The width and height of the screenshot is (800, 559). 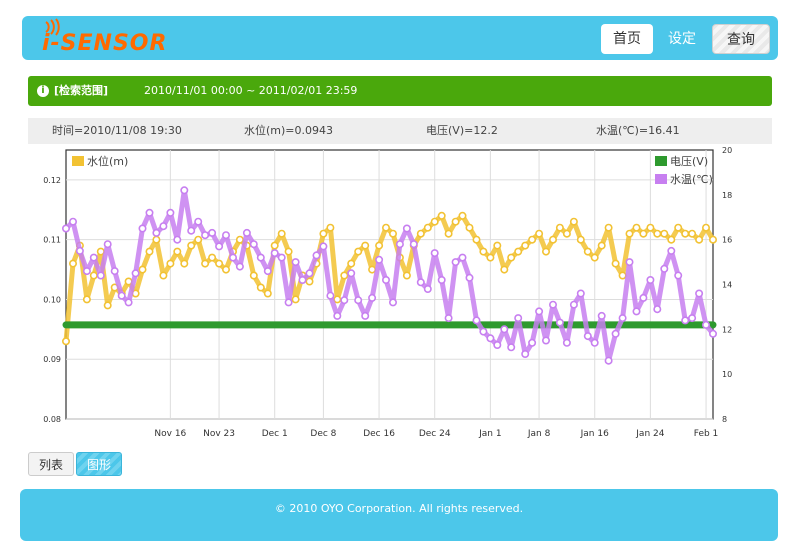 I want to click on header-bar: i-SENSOR 首页 设定 查询, so click(x=400, y=38).